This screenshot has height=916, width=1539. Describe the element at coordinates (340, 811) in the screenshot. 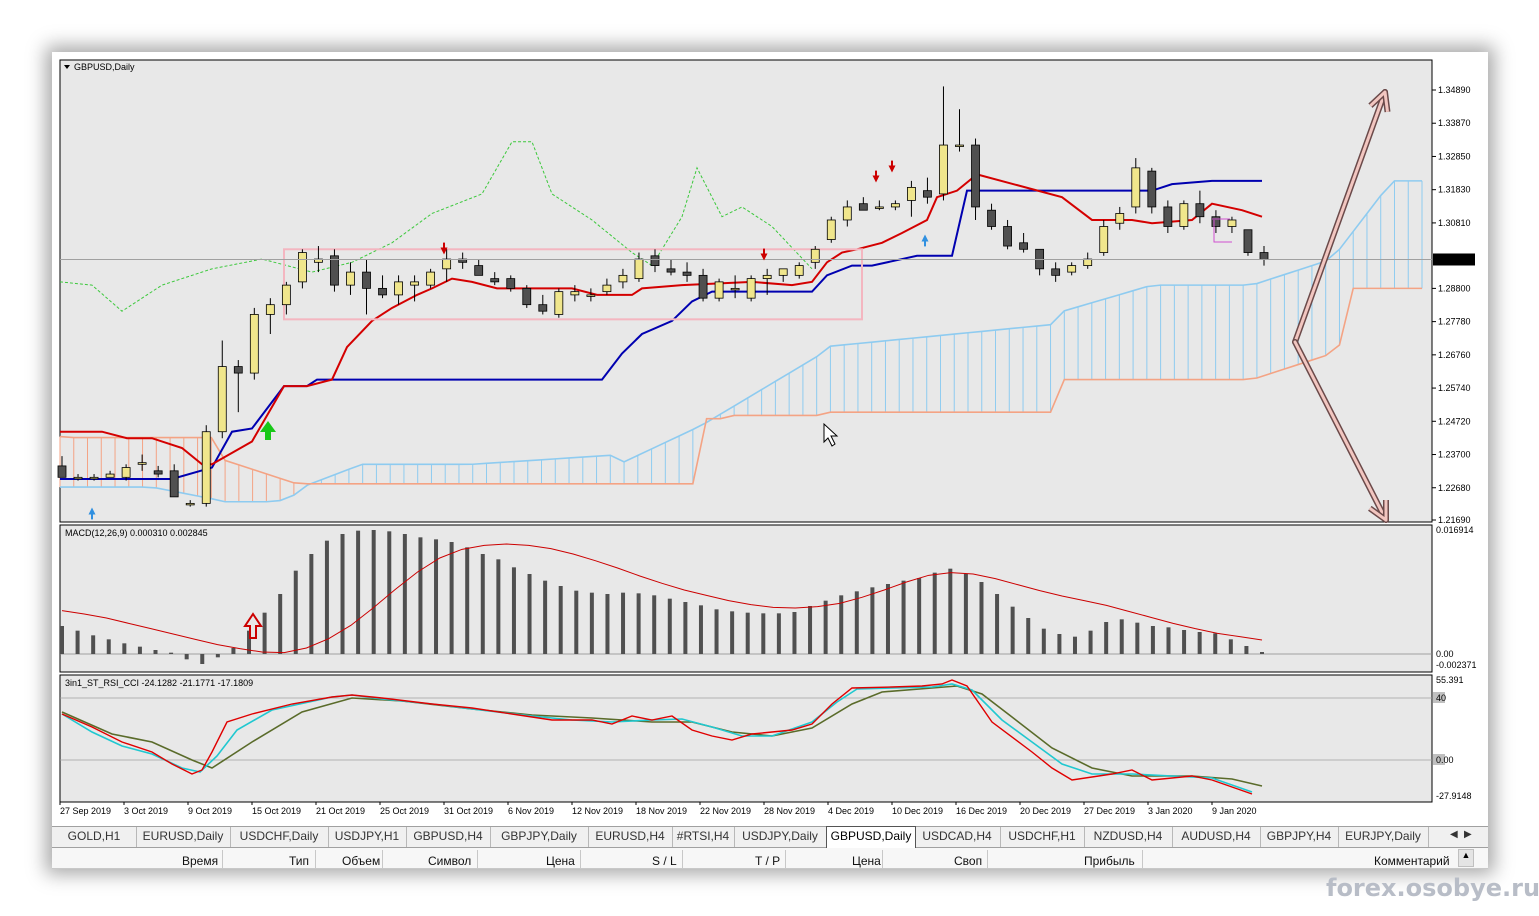

I see `date-tick-label: 21 Oct 2019` at that location.